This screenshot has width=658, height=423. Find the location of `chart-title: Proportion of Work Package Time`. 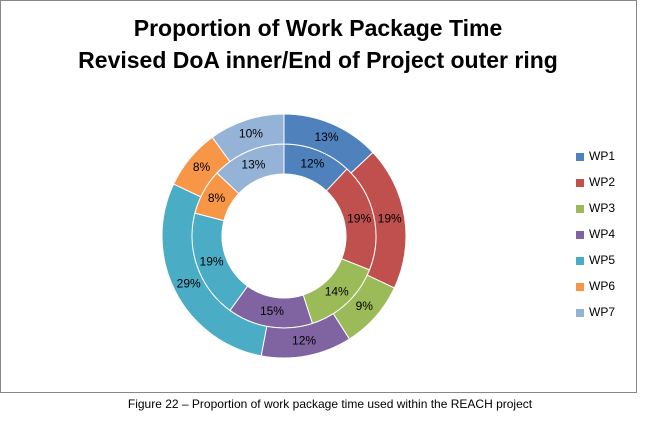

chart-title: Proportion of Work Package Time is located at coordinates (318, 28).